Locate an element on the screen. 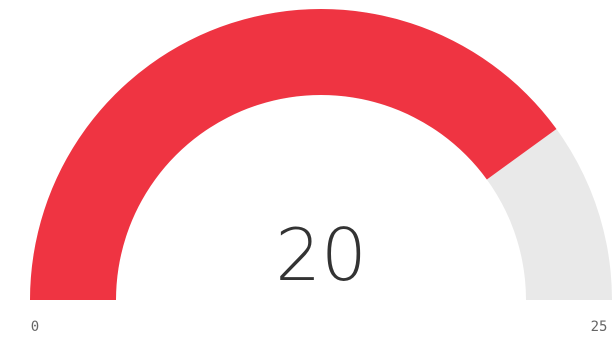  gauge-max-label: 25 is located at coordinates (599, 327).